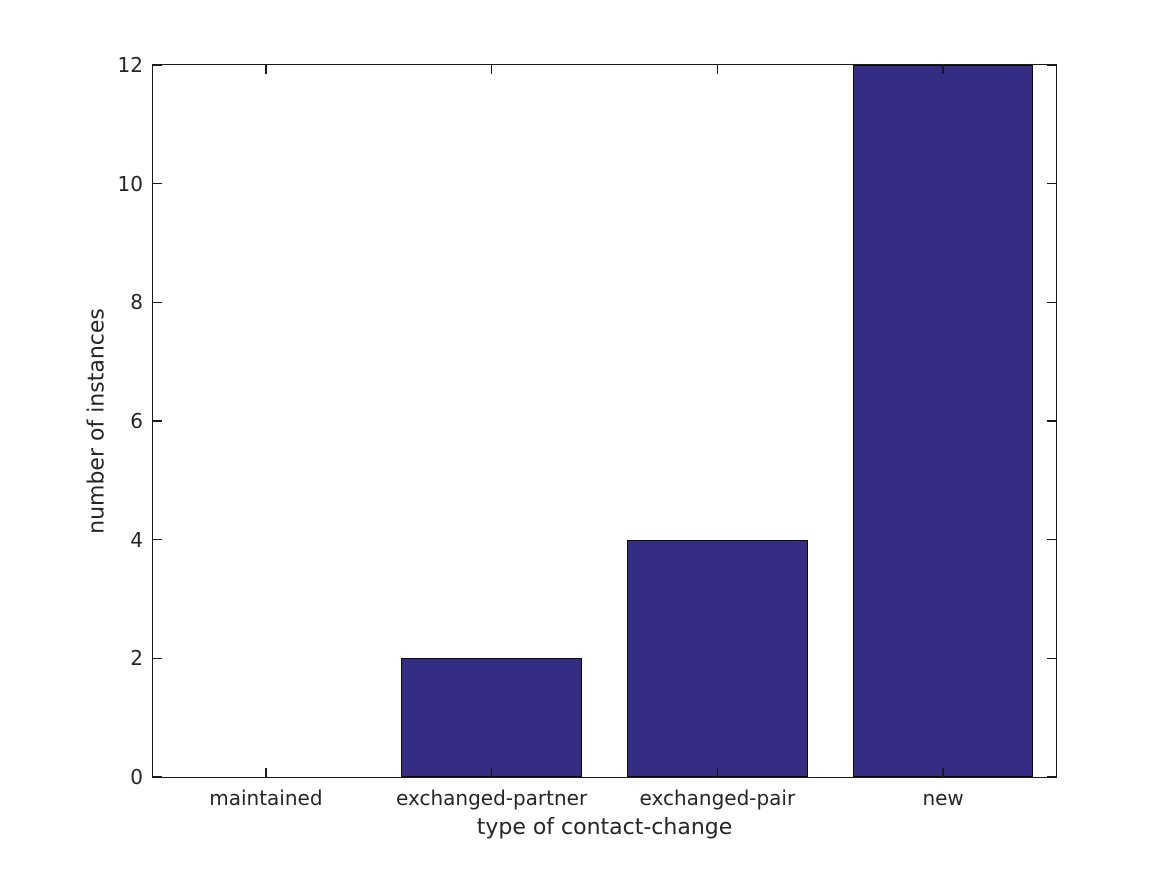 The image size is (1167, 875). Describe the element at coordinates (266, 798) in the screenshot. I see `x-tick-label: maintained` at that location.